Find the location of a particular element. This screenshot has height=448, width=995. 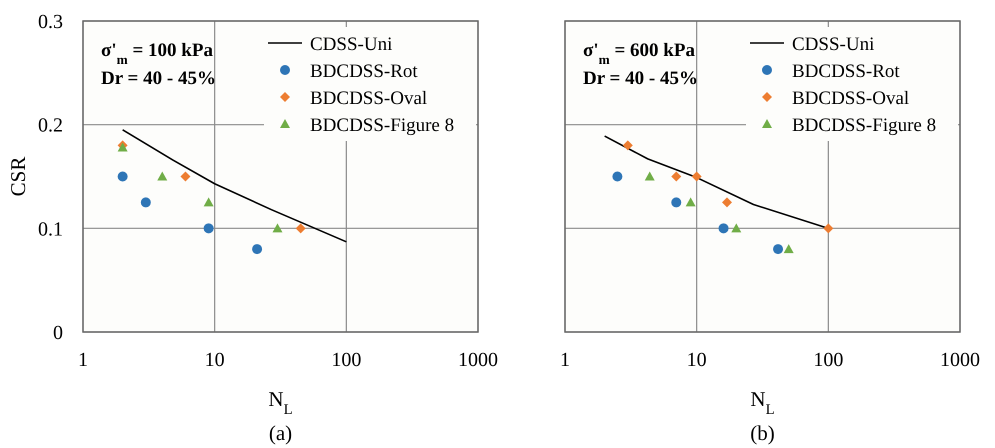

annotation: σ'$_{m}$ = 600 kPa is located at coordinates (639, 53).